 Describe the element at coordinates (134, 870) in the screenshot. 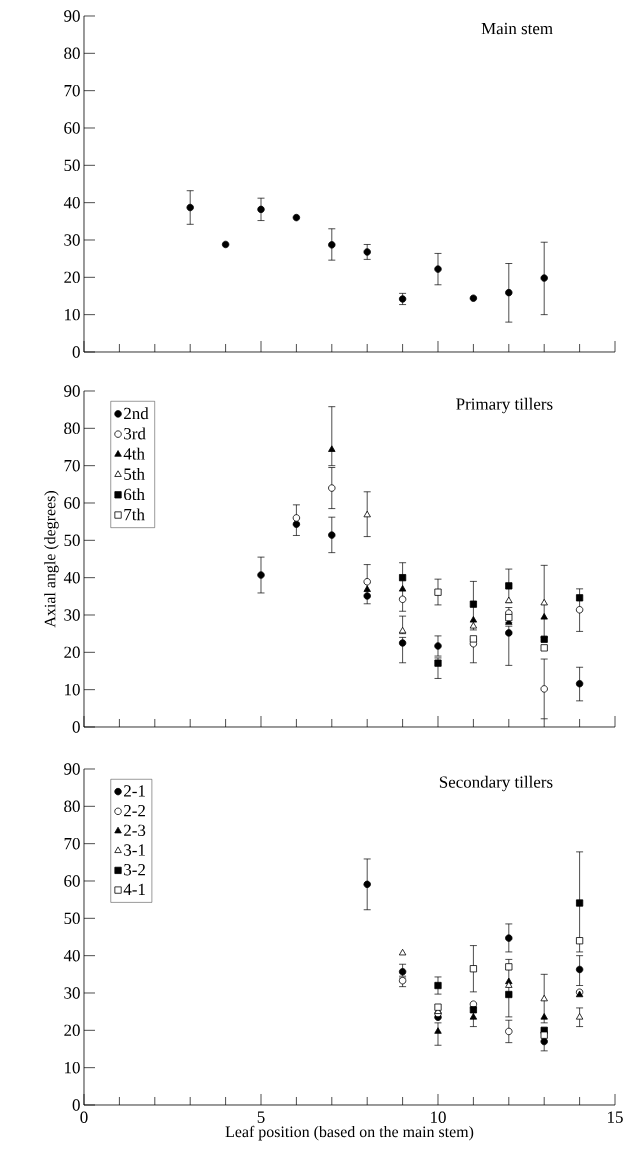

I see `legend-label: 3-2` at that location.